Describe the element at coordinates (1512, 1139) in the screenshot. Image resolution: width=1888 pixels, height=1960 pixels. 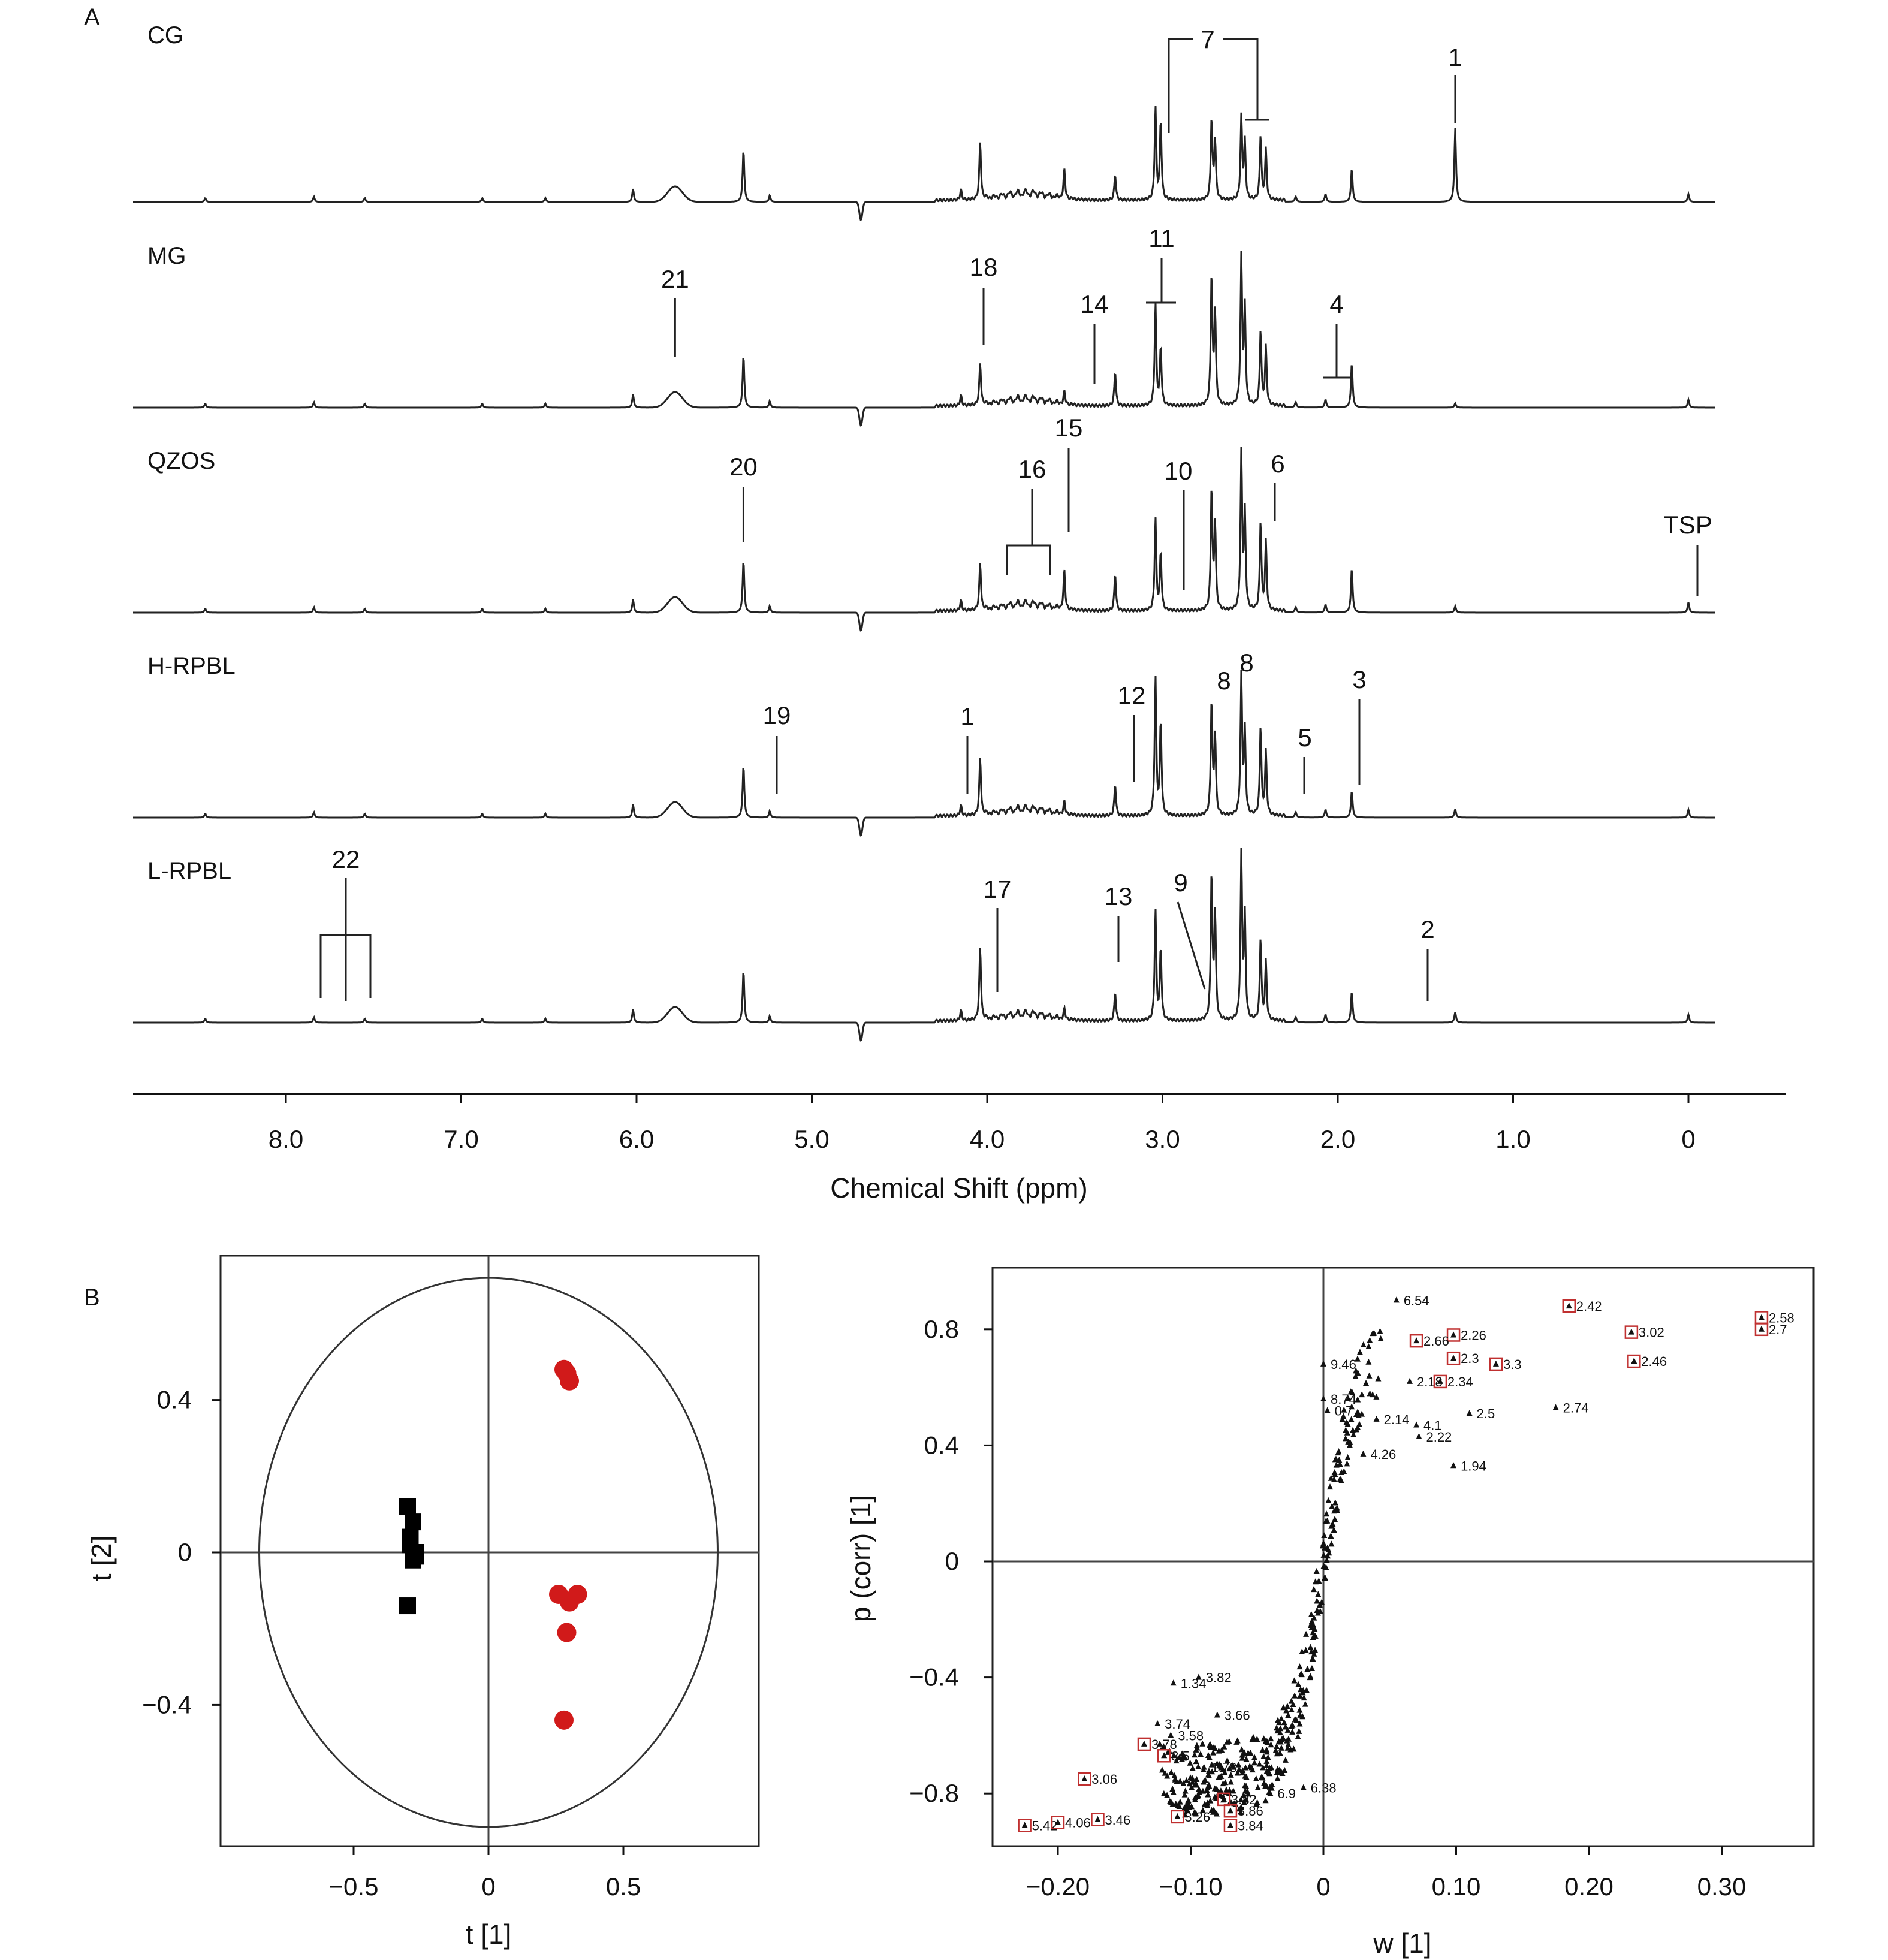
I see `x-tick-label: 1.0` at that location.